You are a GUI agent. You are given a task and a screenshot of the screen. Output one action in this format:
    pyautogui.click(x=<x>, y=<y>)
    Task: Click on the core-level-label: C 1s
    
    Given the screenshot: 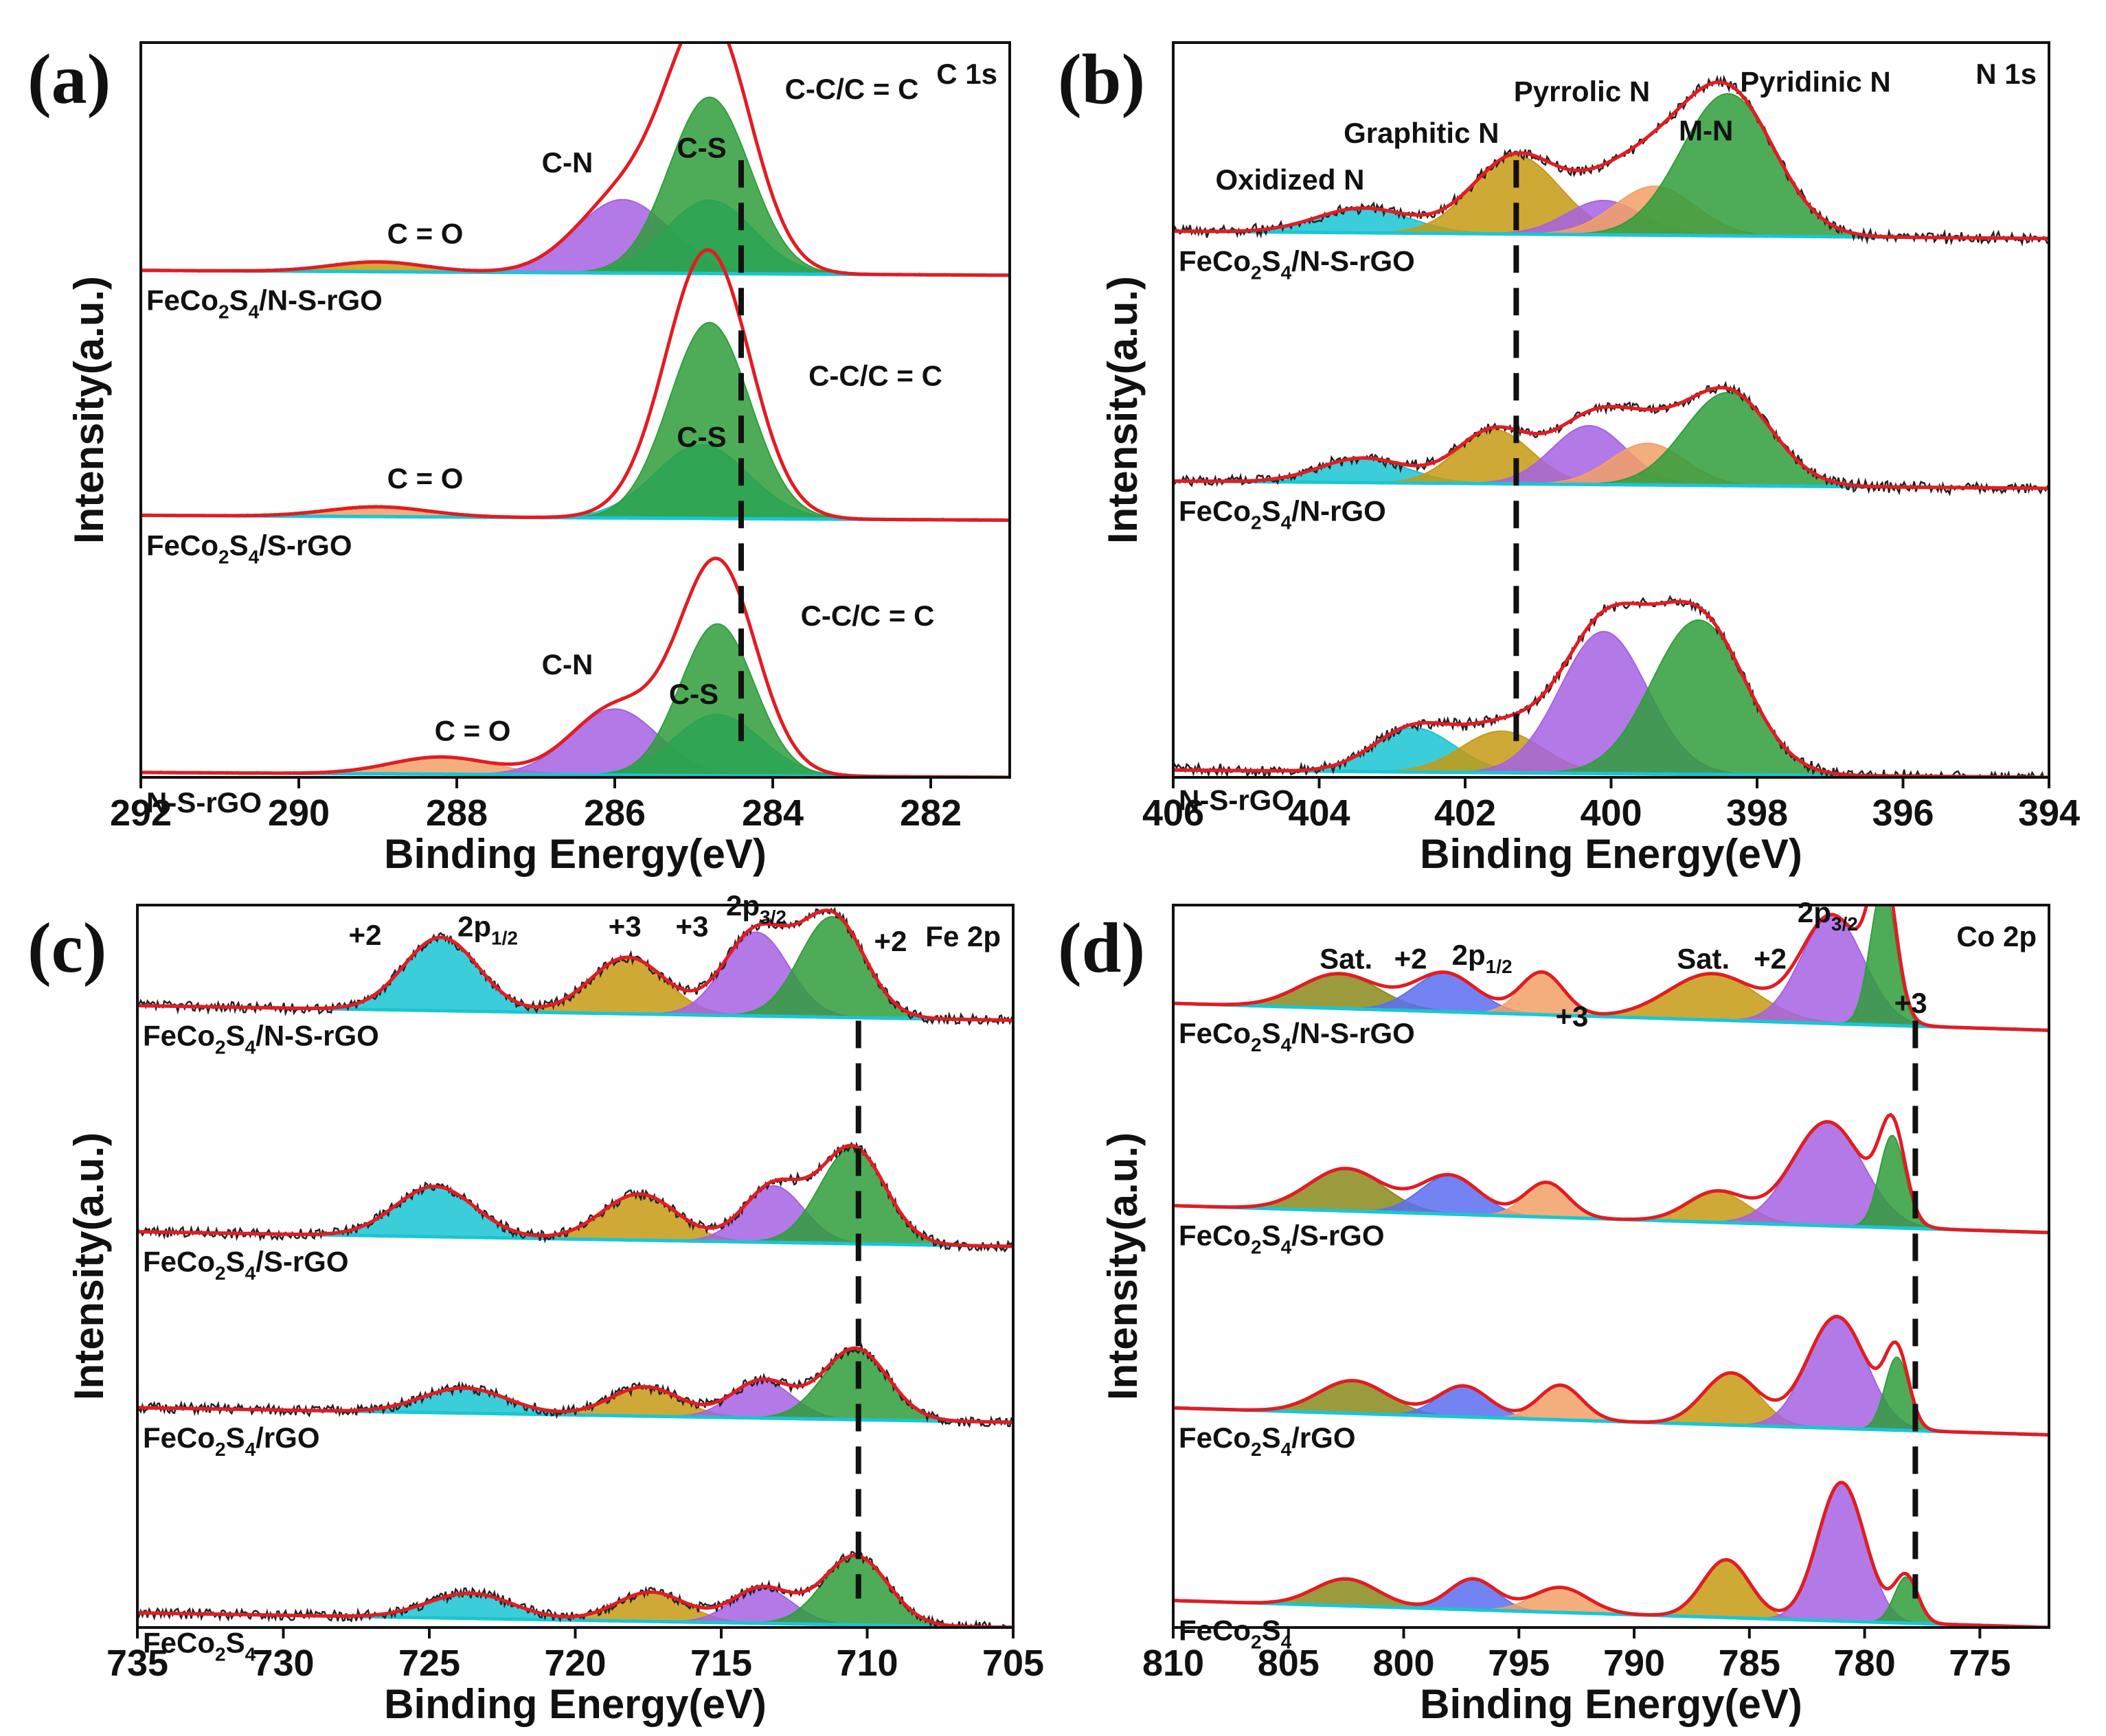 What is the action you would take?
    pyautogui.click(x=967, y=74)
    